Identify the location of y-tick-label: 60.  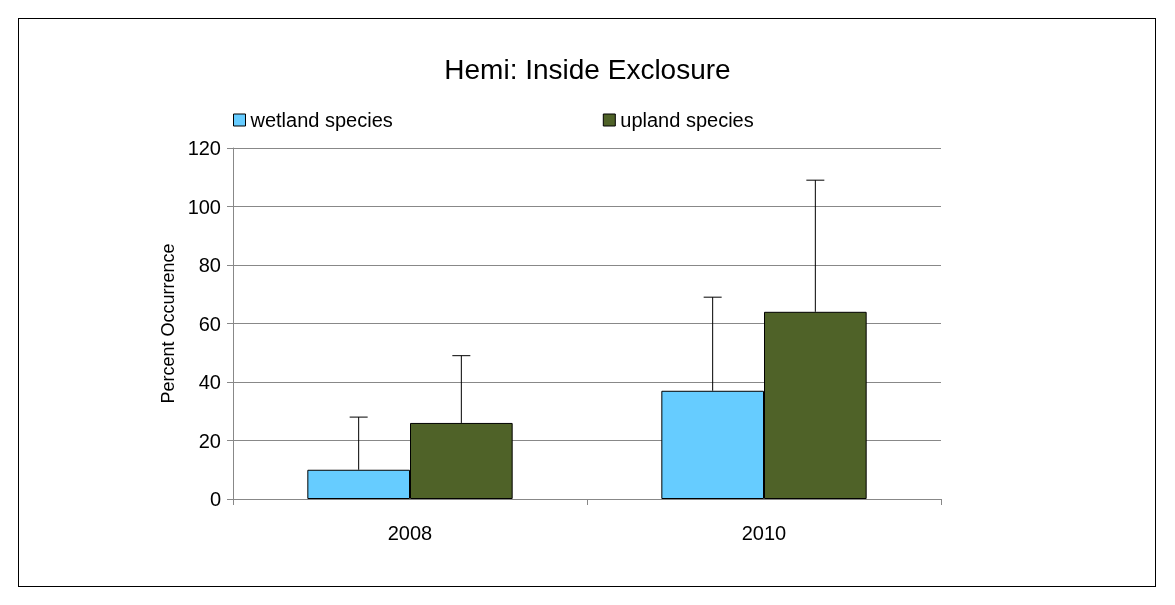
(209, 323).